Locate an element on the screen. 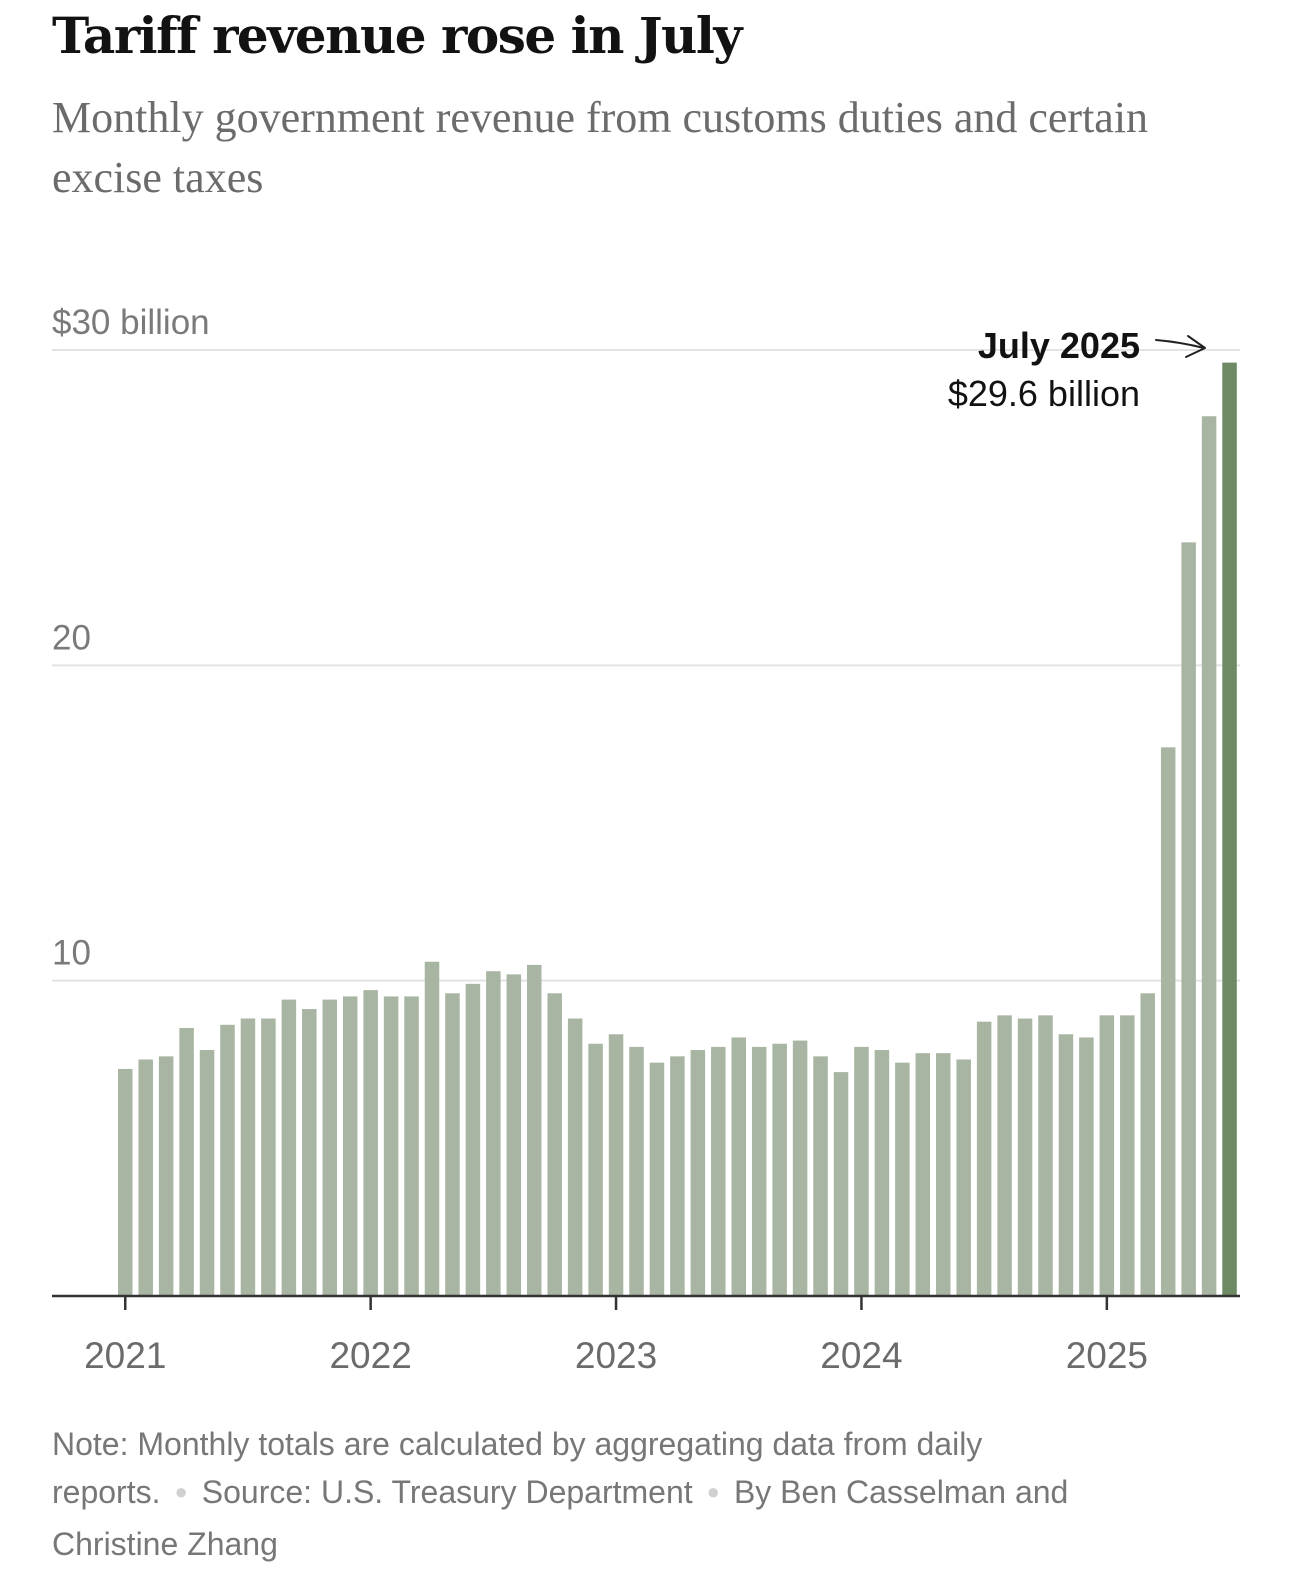  x-tick-label: 2023 is located at coordinates (616, 1355).